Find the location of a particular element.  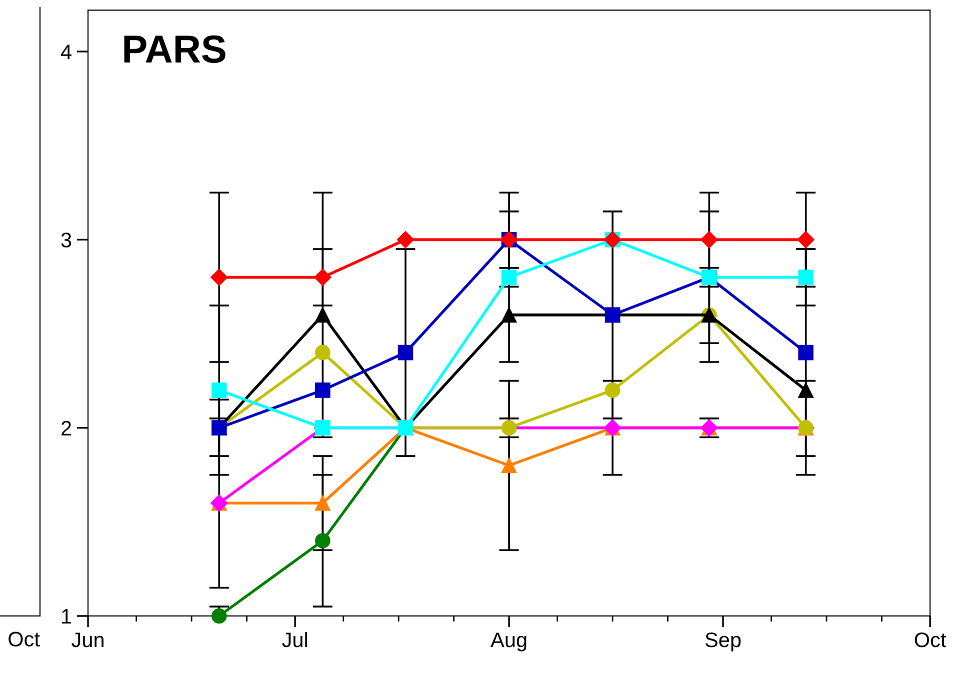

y-tick-label: 3 is located at coordinates (66, 240).